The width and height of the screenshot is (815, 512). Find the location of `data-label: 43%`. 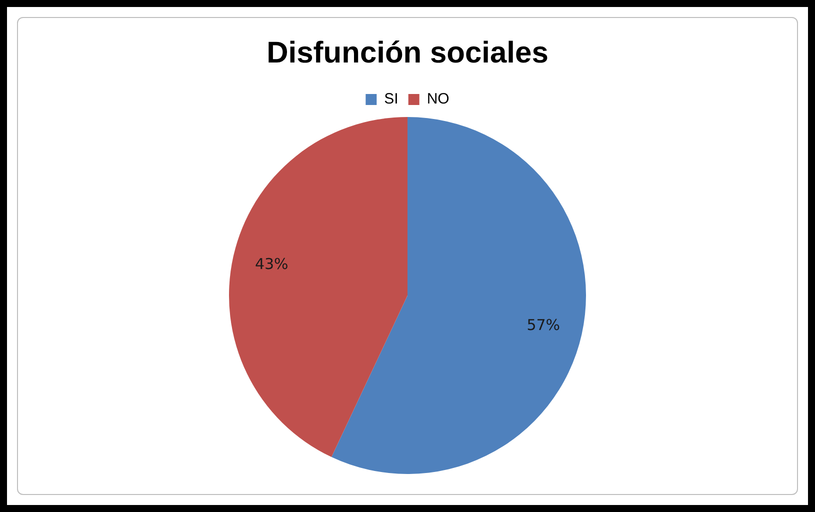

data-label: 43% is located at coordinates (271, 264).